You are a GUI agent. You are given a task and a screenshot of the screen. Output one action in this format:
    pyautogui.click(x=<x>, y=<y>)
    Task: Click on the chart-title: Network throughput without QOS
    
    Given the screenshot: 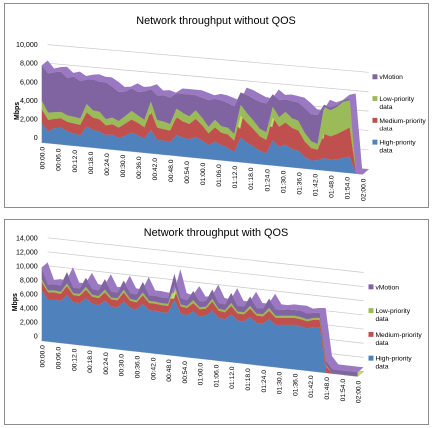 What is the action you would take?
    pyautogui.click(x=216, y=21)
    